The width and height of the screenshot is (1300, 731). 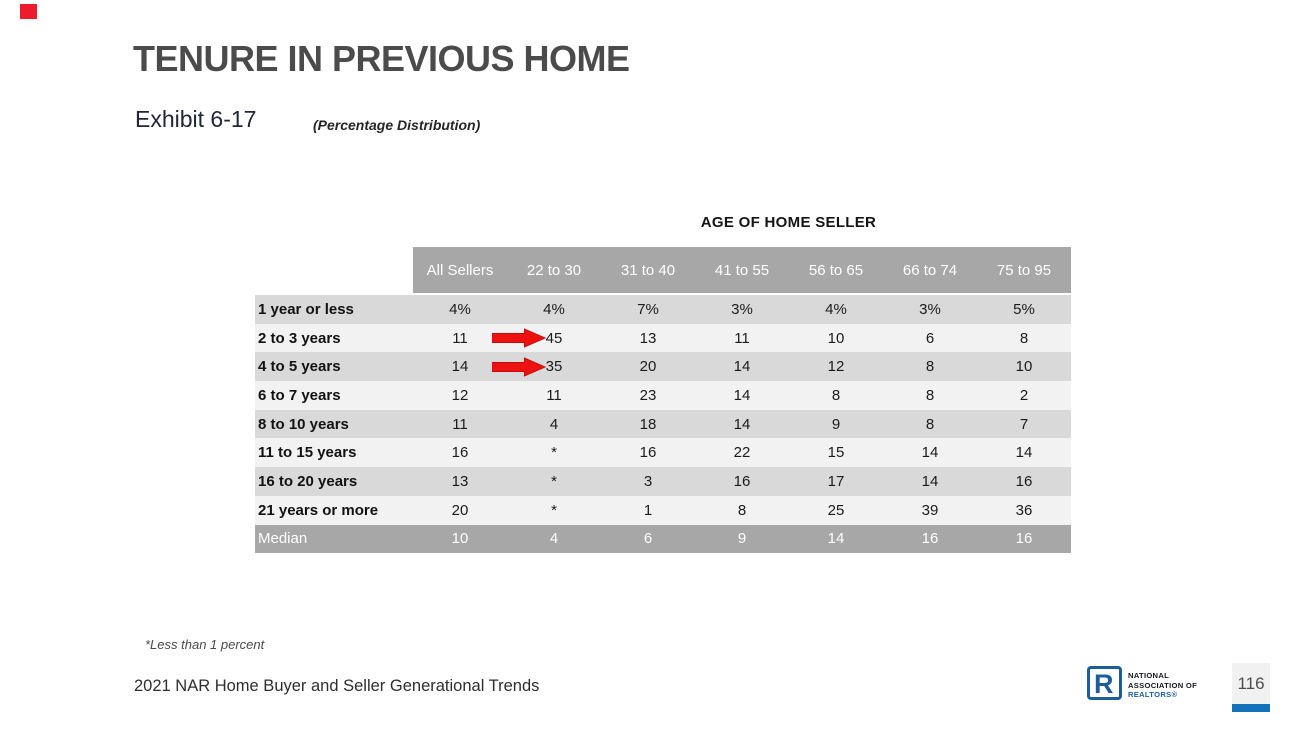 What do you see at coordinates (836, 452) in the screenshot?
I see `table-cell: 15` at bounding box center [836, 452].